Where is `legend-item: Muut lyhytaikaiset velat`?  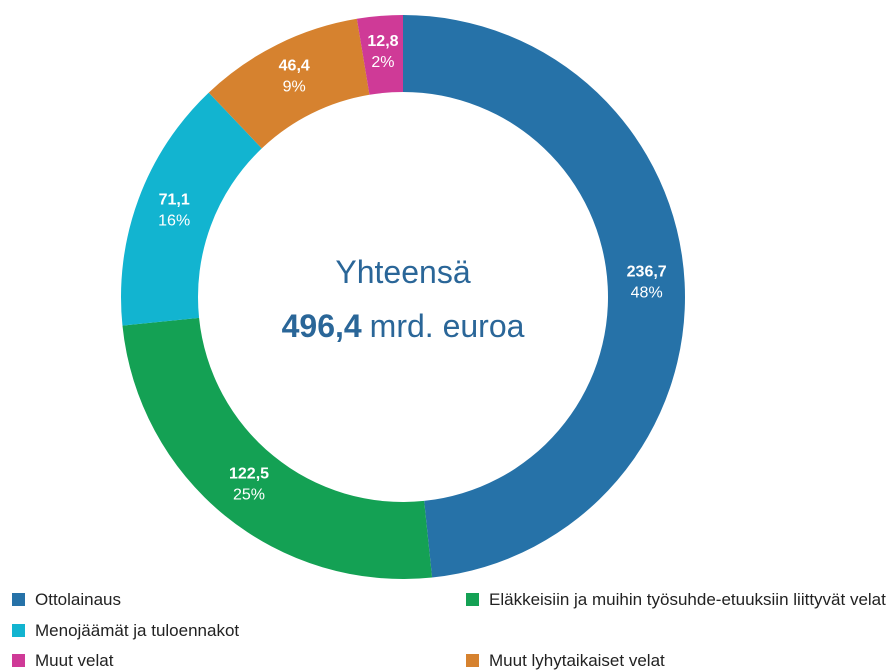
legend-item: Muut lyhytaikaiset velat is located at coordinates (676, 661).